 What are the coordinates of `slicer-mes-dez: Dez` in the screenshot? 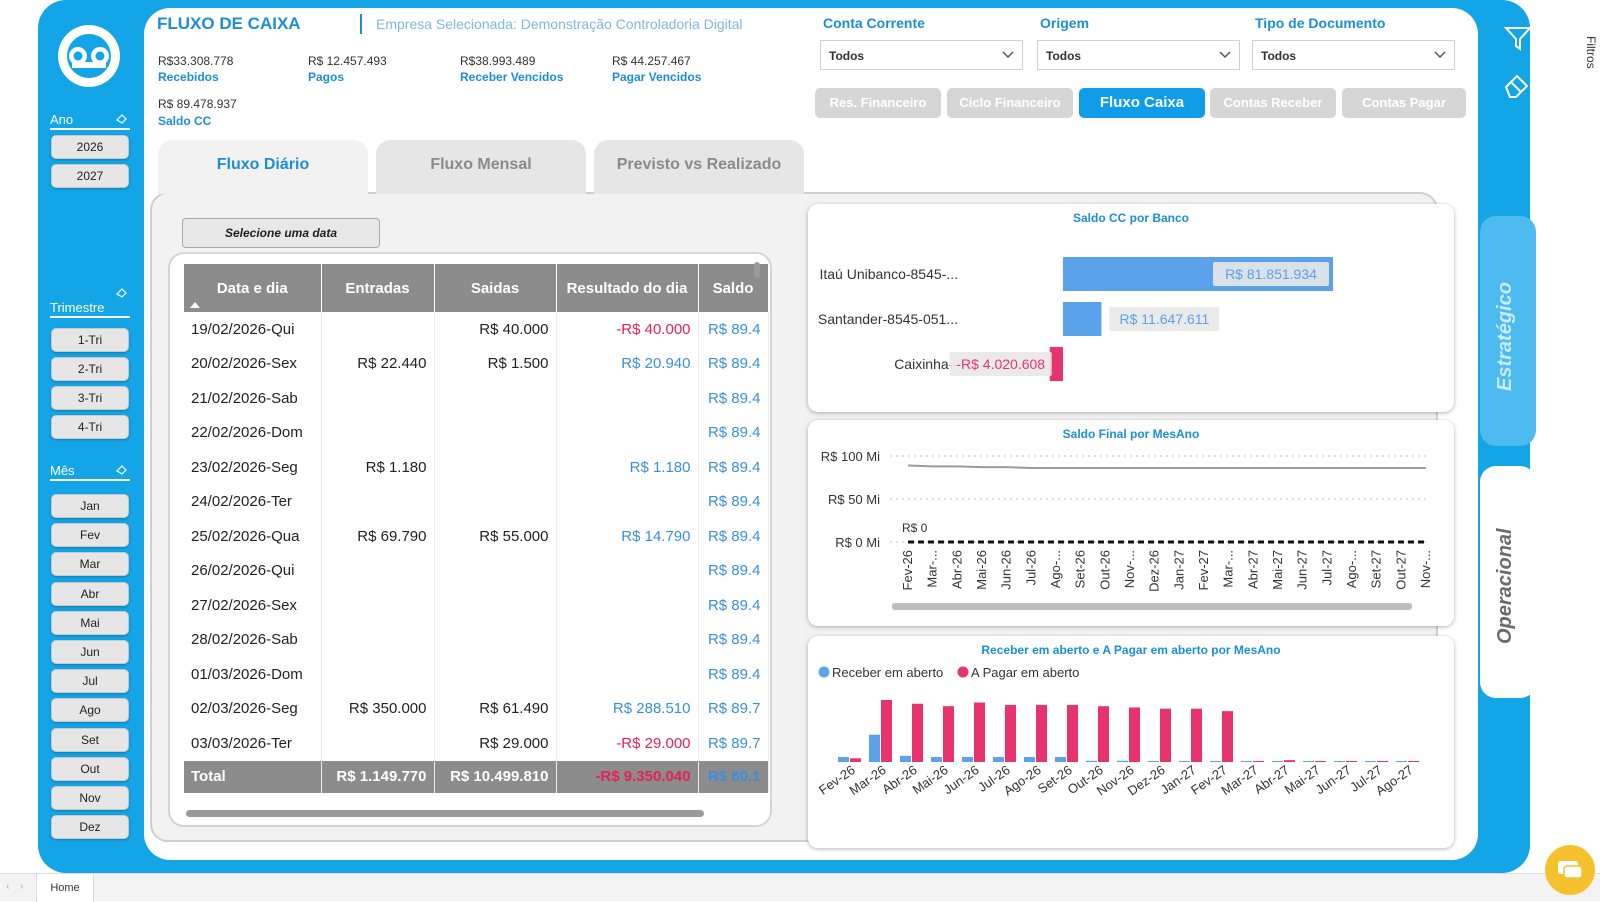 It's located at (90, 827).